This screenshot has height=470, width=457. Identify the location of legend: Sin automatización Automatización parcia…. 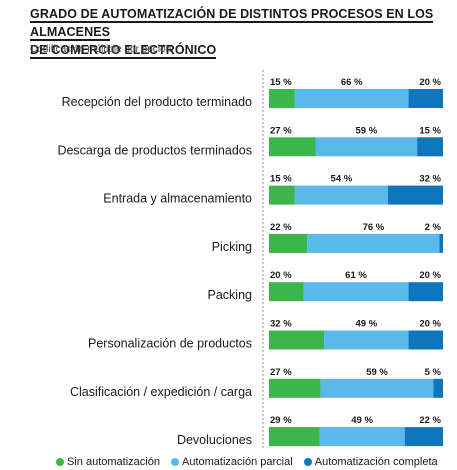
(247, 462).